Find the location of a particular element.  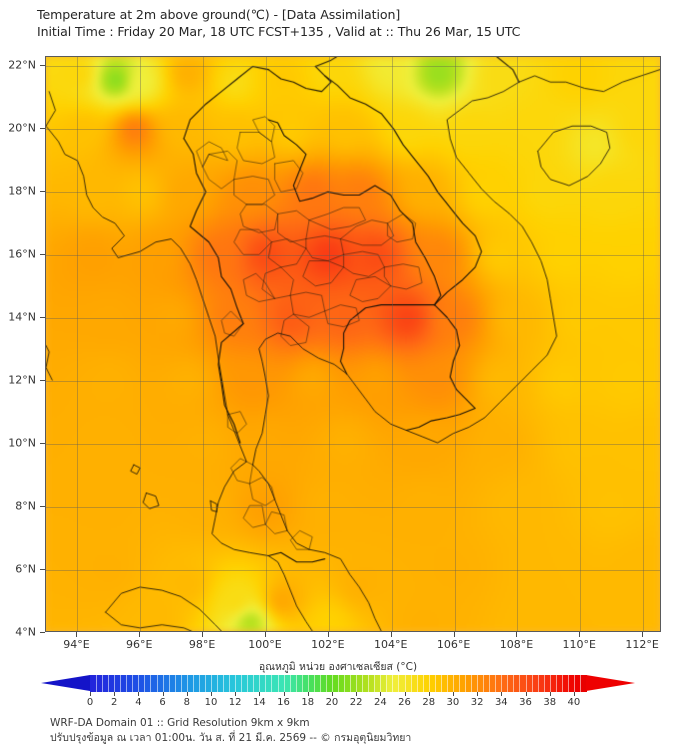

y-axis-label: 22°N is located at coordinates (22, 65).